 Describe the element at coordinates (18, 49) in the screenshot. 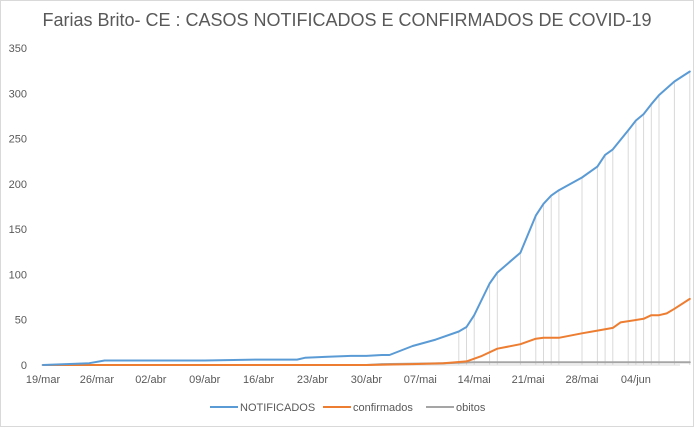

I see `y-tick-label: 350` at that location.